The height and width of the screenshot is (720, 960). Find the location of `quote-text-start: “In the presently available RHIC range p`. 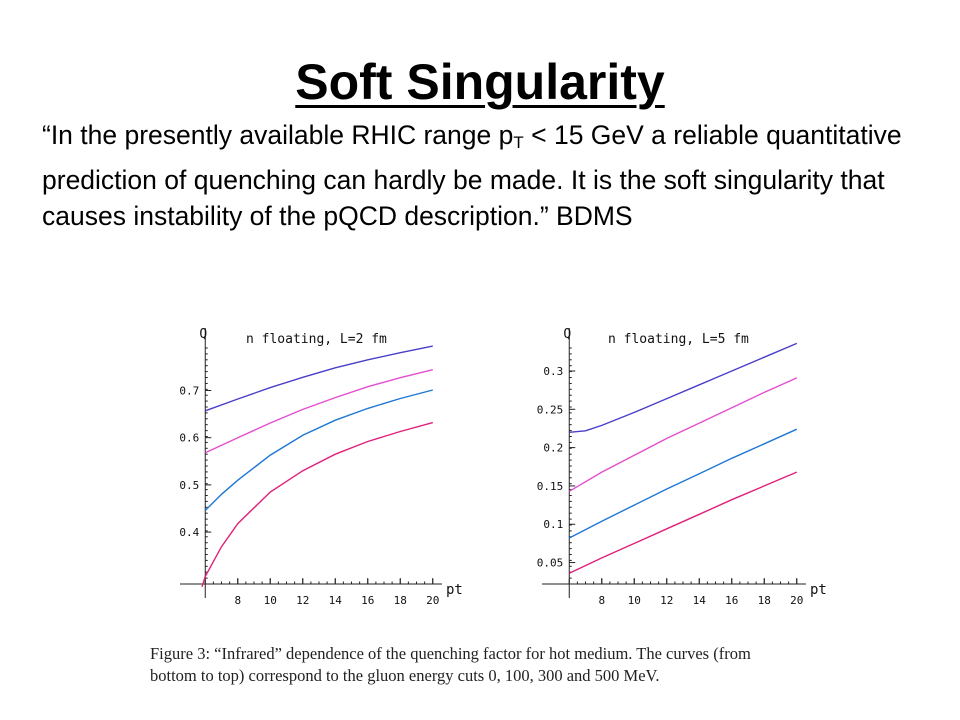

quote-text-start: “In the presently available RHIC range p is located at coordinates (278, 135).